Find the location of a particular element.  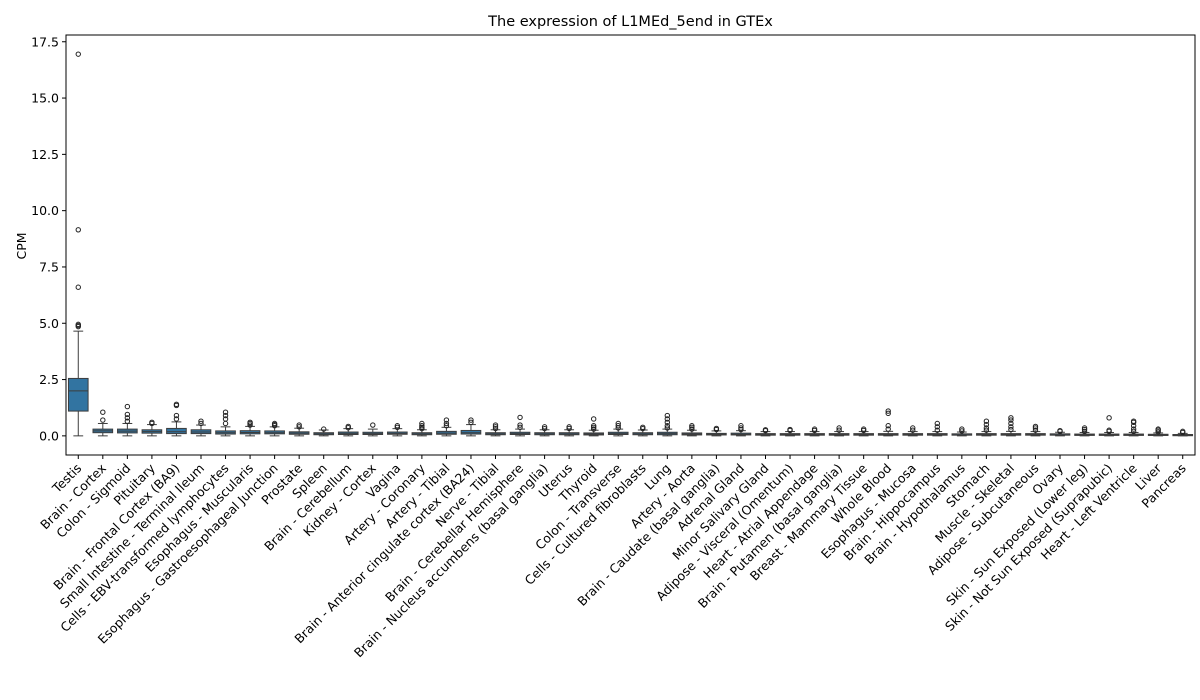

y-tick-label: 10.0 is located at coordinates (45, 210).